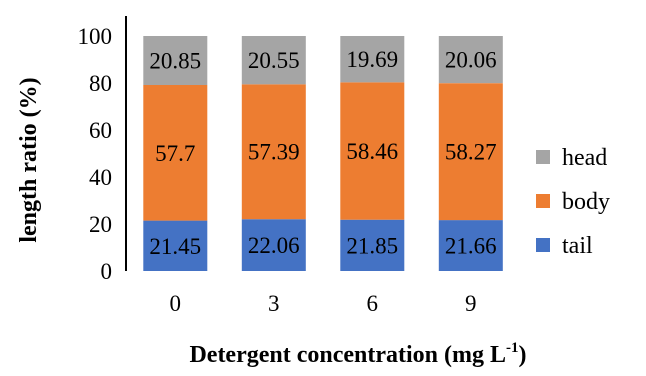 Image resolution: width=646 pixels, height=376 pixels. Describe the element at coordinates (577, 246) in the screenshot. I see `legend-label-tail: tail` at that location.